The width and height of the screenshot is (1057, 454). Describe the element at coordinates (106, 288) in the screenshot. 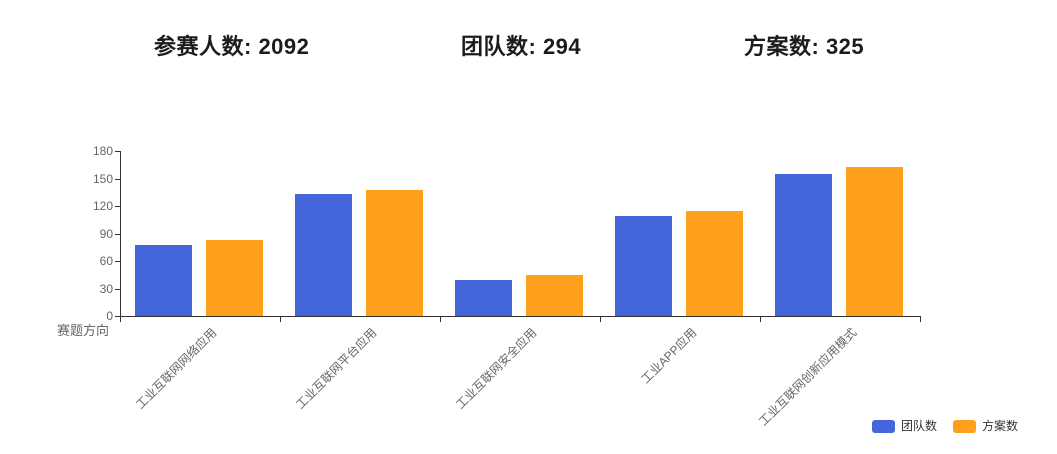

I see `y-axis-tick-label: 30` at that location.